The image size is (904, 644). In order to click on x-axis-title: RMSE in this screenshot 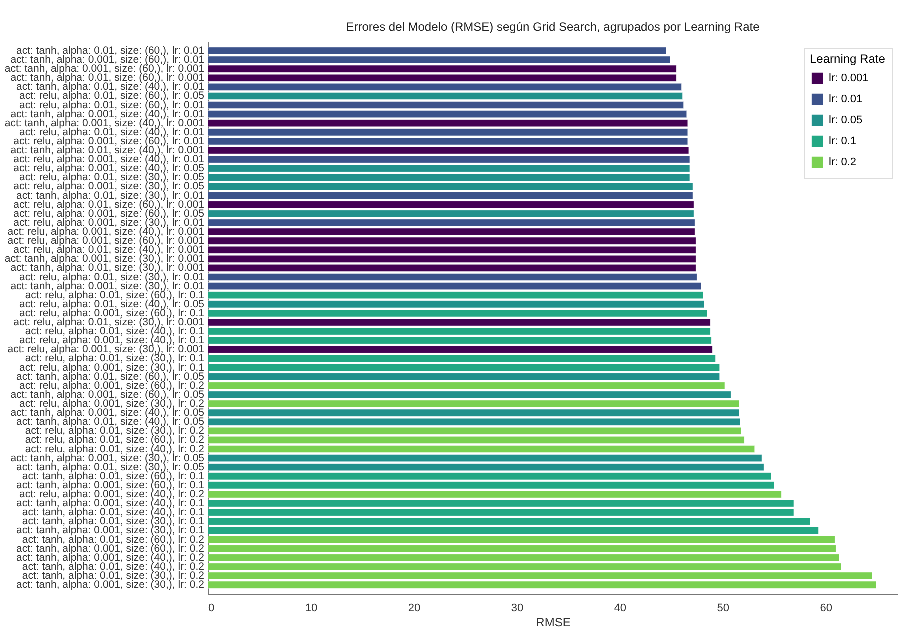, I will do `click(553, 623)`.